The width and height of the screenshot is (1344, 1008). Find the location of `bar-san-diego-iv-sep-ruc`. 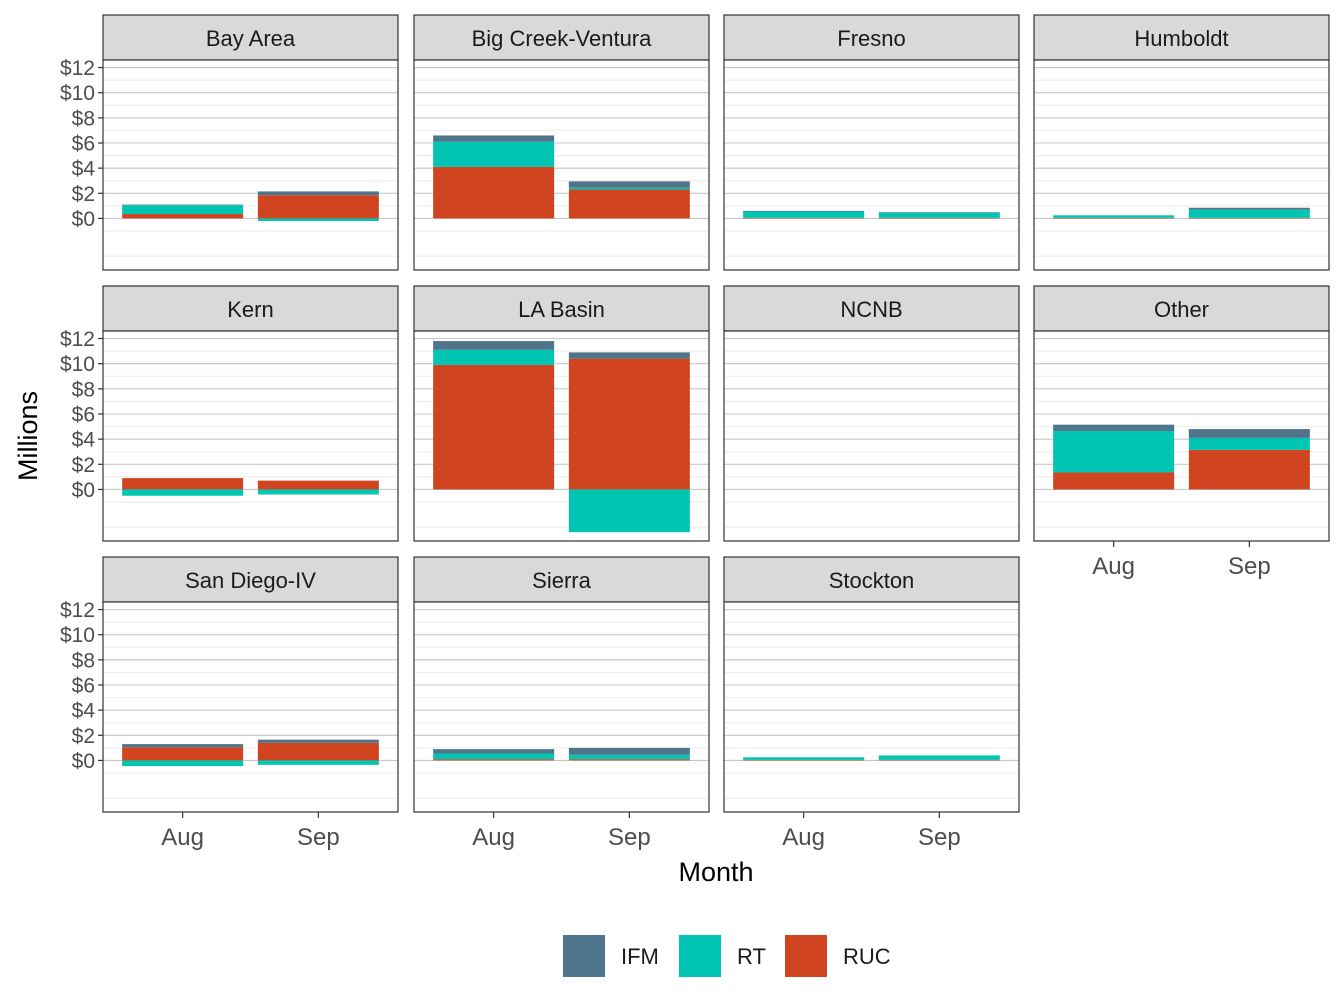

bar-san-diego-iv-sep-ruc is located at coordinates (318, 751).